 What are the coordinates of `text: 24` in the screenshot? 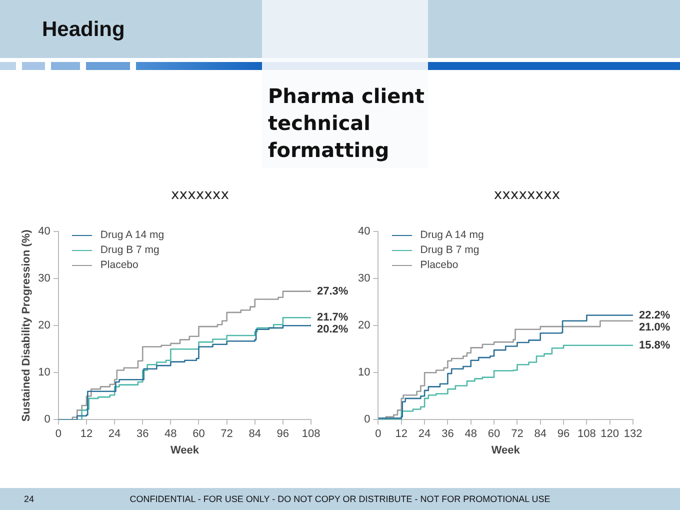 It's located at (29, 499).